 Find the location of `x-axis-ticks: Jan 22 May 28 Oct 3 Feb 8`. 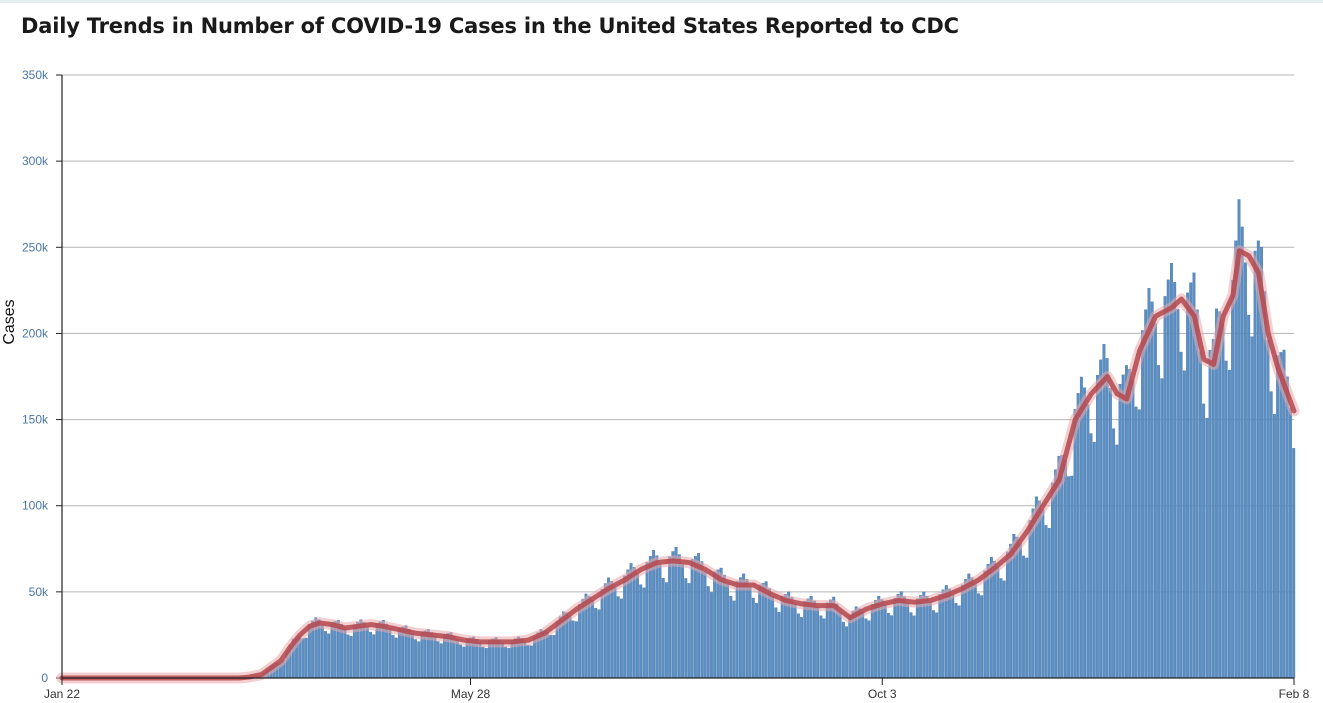

x-axis-ticks: Jan 22 May 28 Oct 3 Feb 8 is located at coordinates (677, 689).